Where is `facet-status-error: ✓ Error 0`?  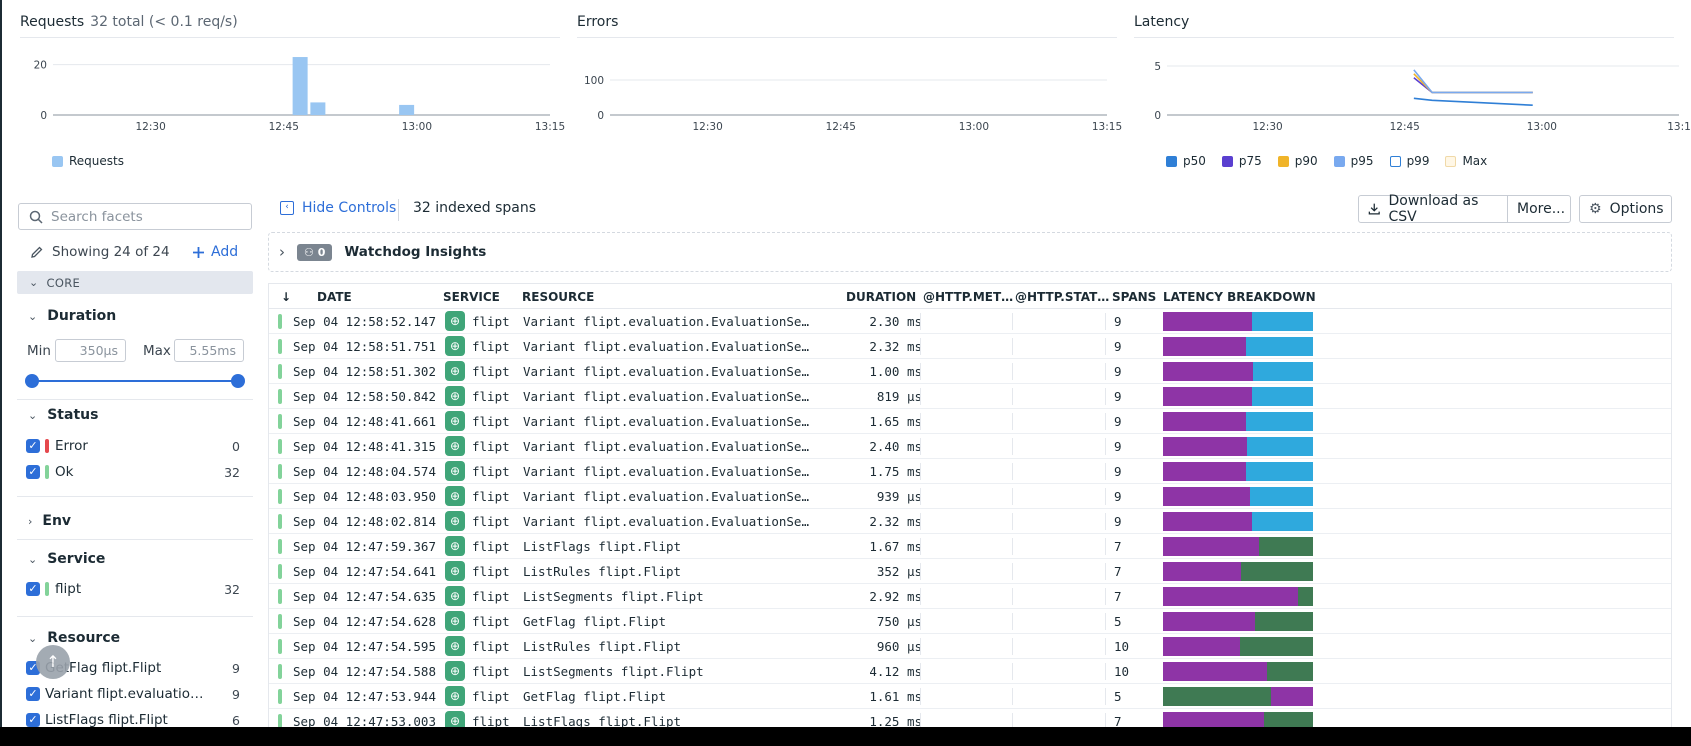 facet-status-error: ✓ Error 0 is located at coordinates (133, 446).